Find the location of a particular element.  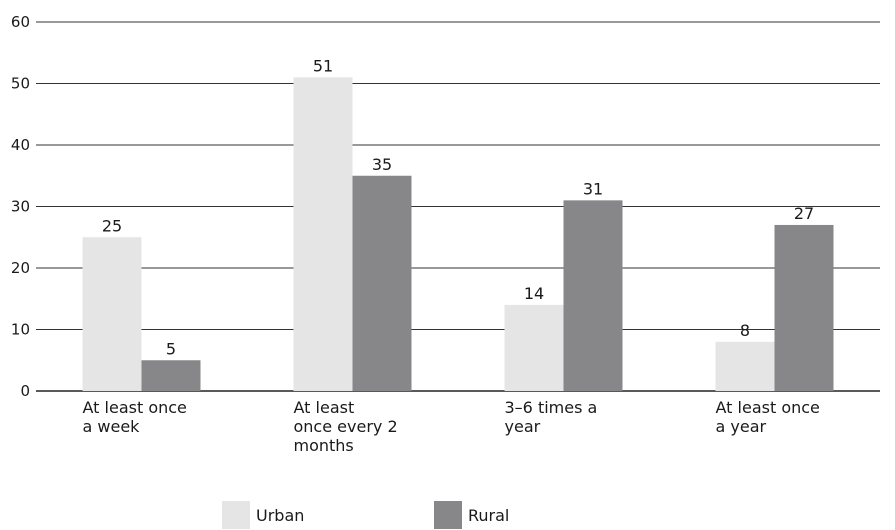

x-category-label-line: 3–6 times a is located at coordinates (551, 407).